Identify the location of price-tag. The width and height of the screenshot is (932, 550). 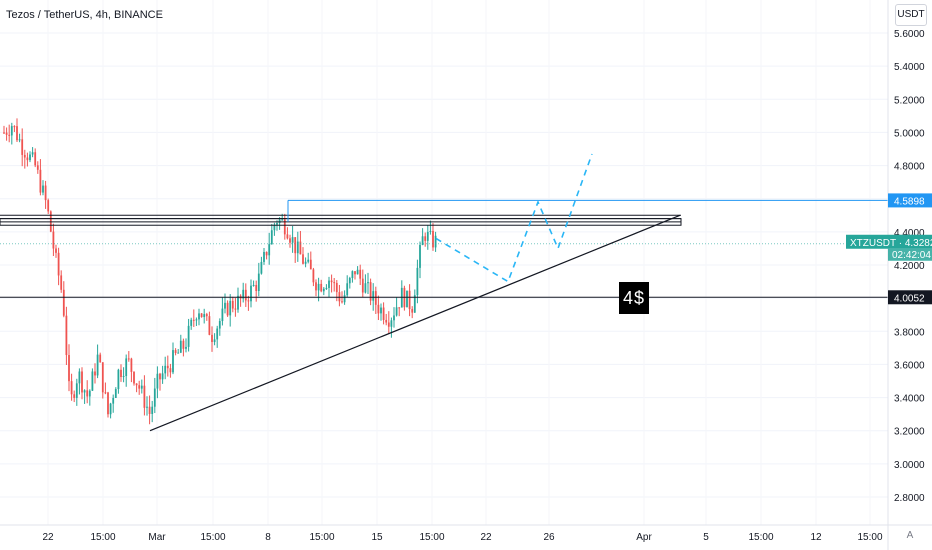
(910, 297).